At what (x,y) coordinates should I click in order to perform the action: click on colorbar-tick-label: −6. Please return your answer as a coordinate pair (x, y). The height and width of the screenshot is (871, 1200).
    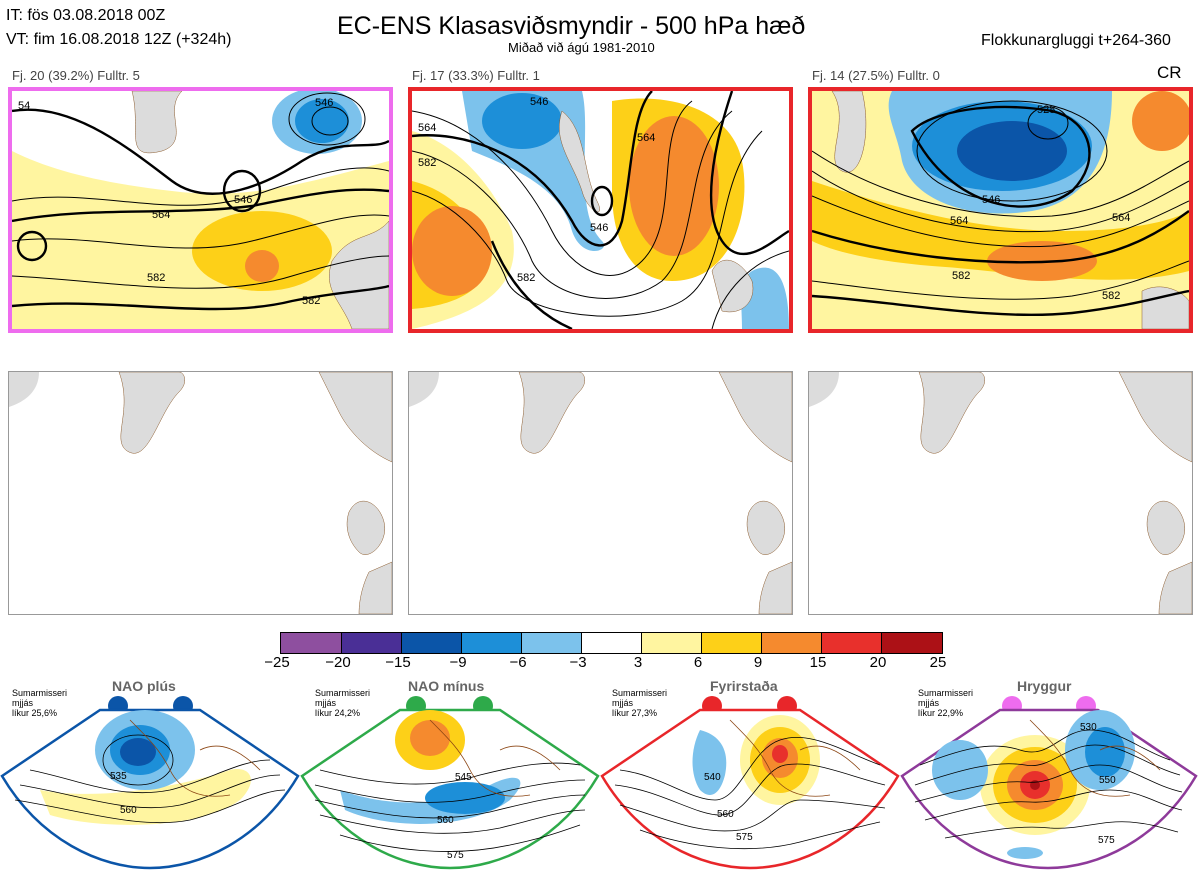
    Looking at the image, I should click on (518, 662).